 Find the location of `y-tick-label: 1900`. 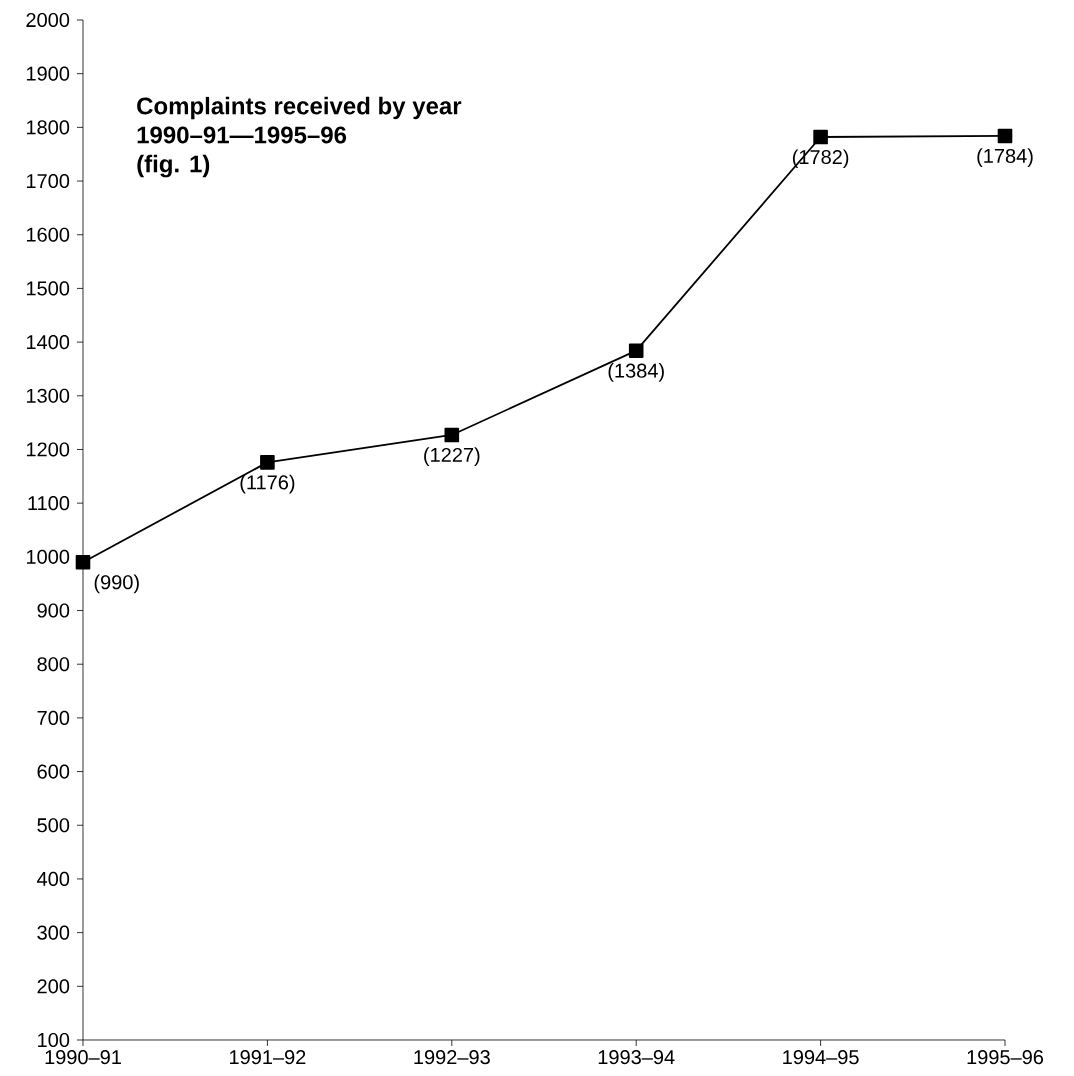

y-tick-label: 1900 is located at coordinates (48, 73).